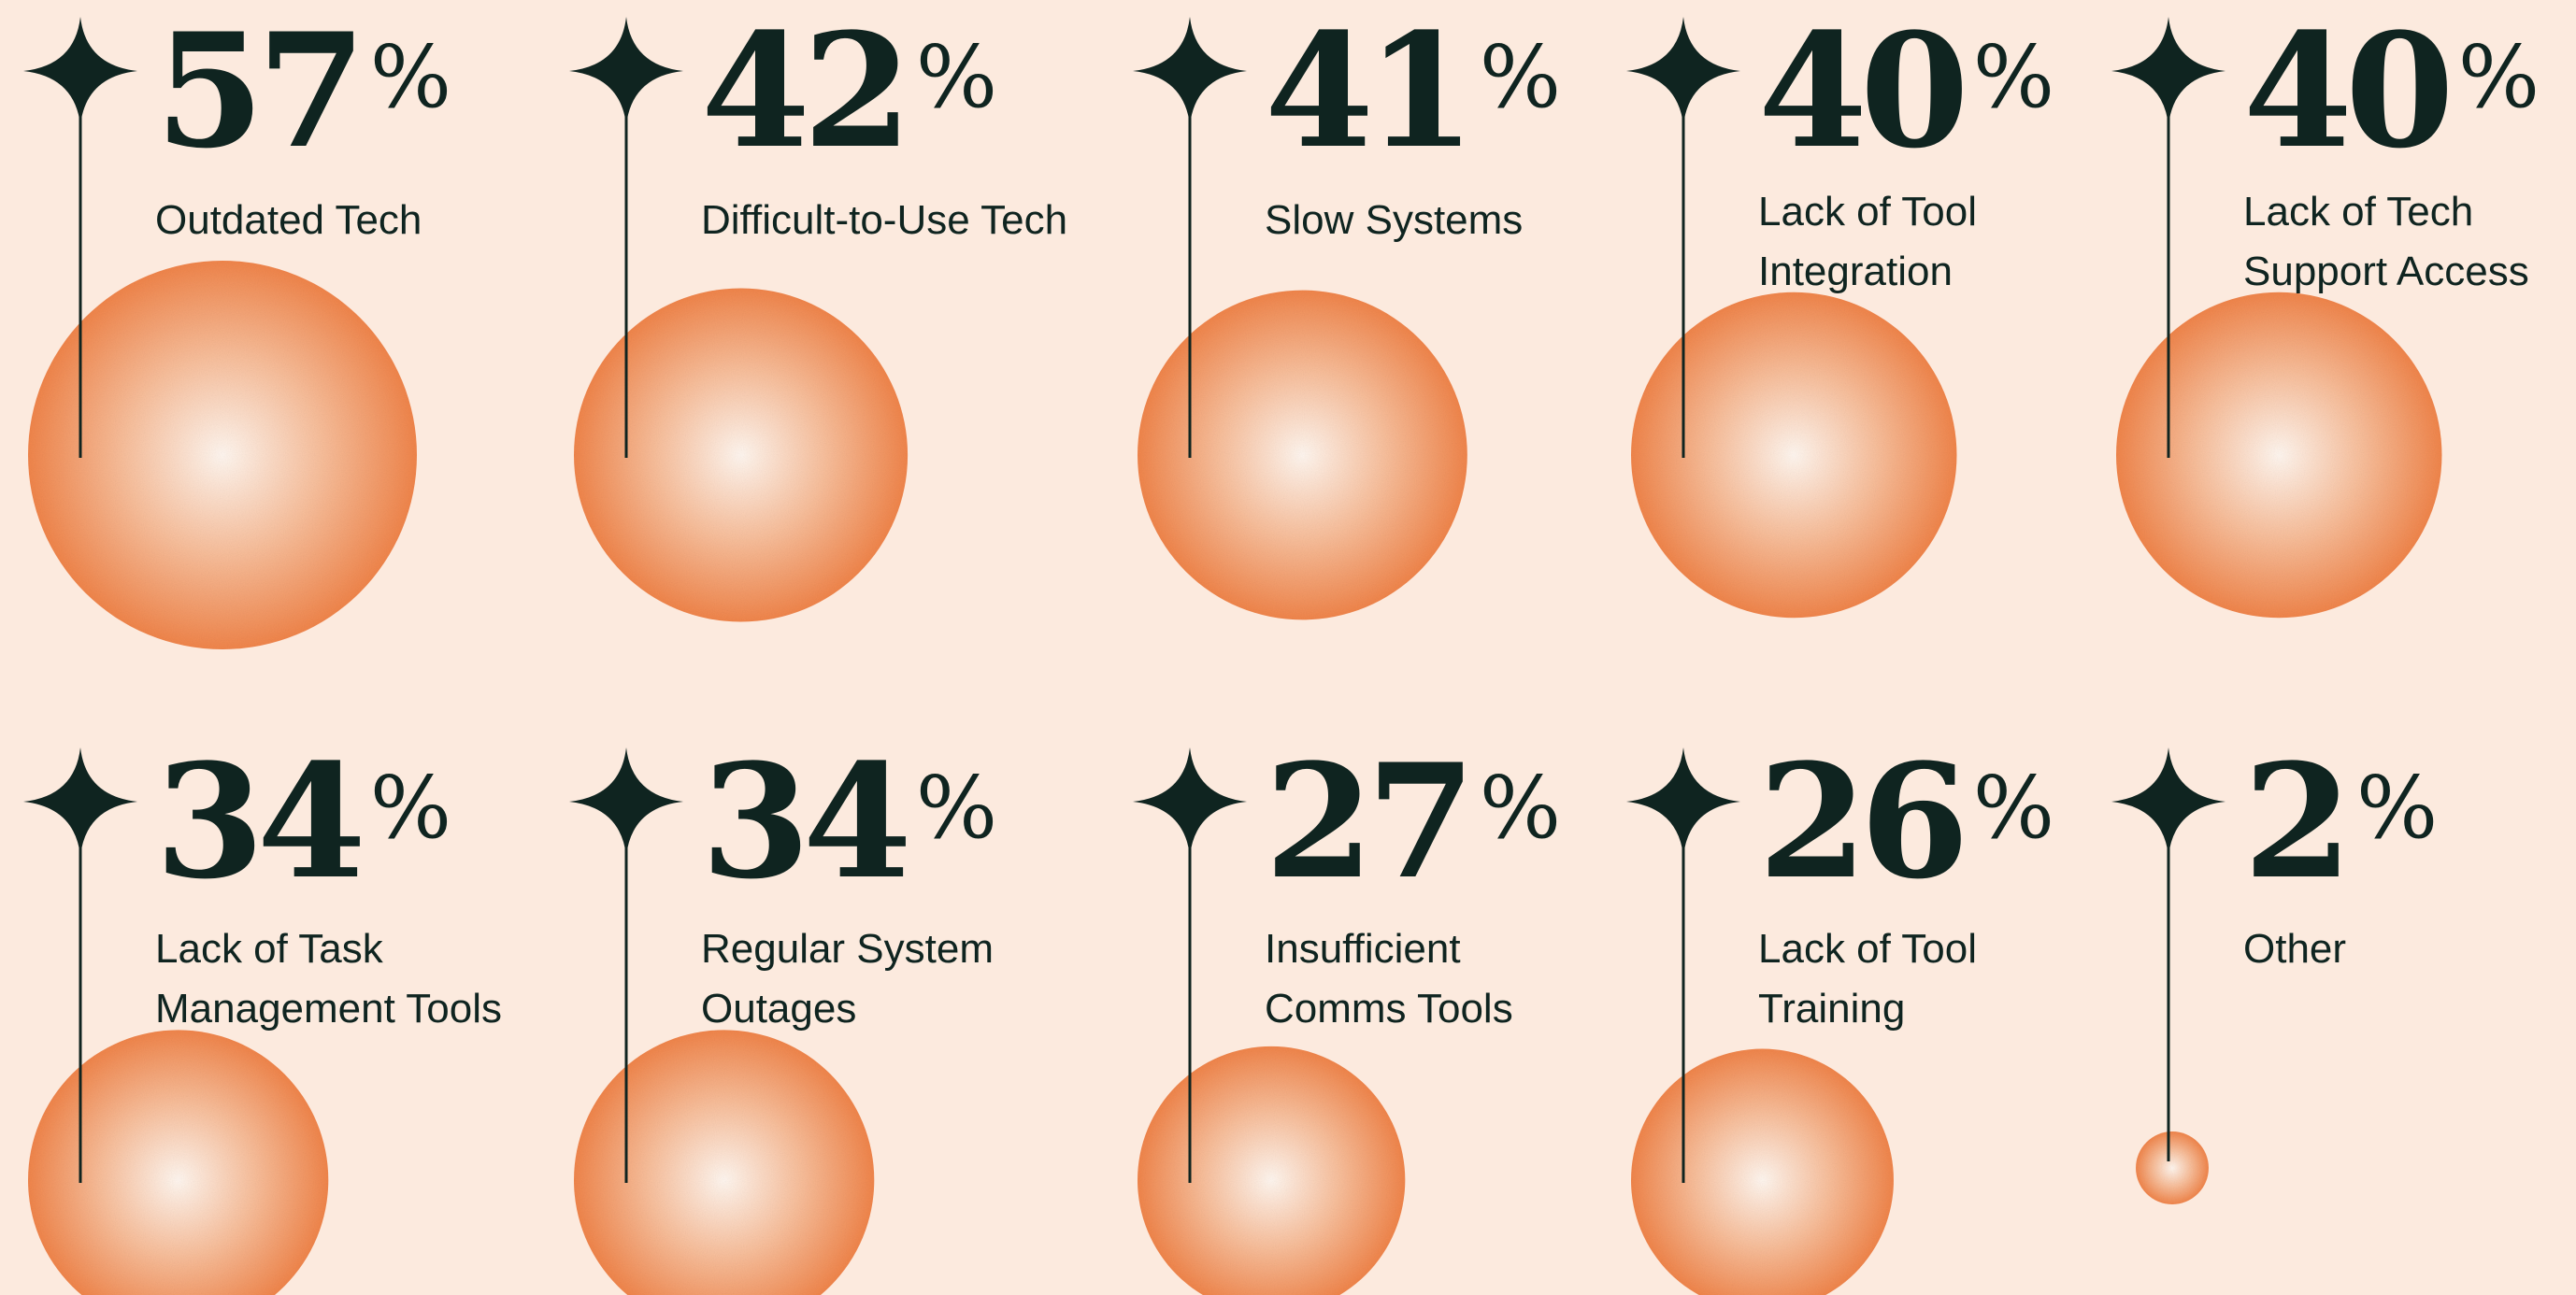  What do you see at coordinates (328, 1009) in the screenshot?
I see `category-label: Management Tools` at bounding box center [328, 1009].